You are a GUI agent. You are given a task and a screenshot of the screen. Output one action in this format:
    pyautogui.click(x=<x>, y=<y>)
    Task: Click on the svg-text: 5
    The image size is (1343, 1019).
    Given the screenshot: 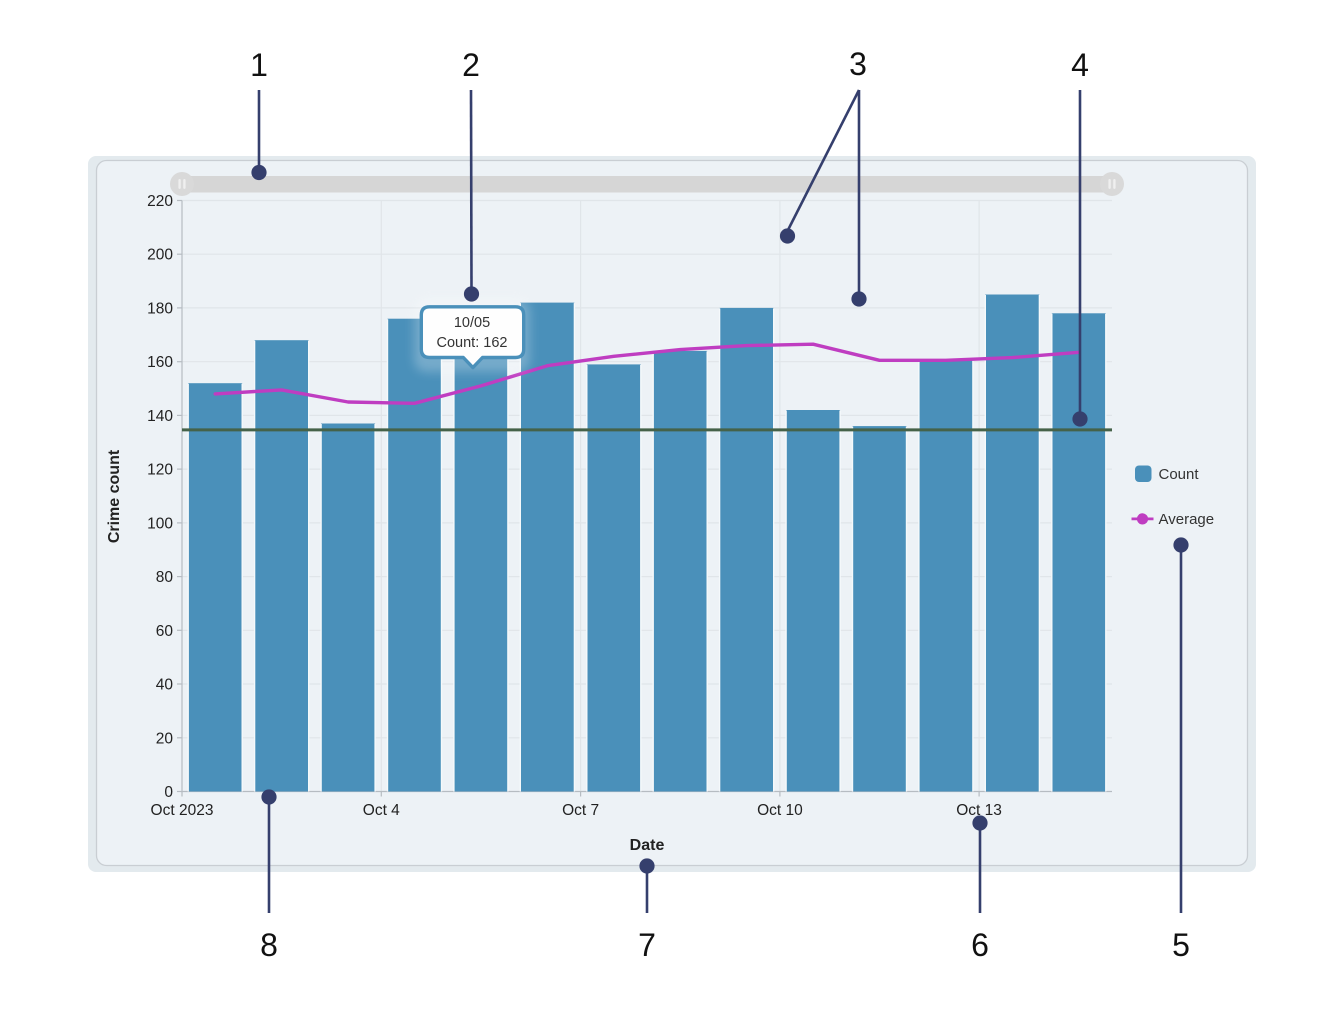 What is the action you would take?
    pyautogui.click(x=1181, y=945)
    